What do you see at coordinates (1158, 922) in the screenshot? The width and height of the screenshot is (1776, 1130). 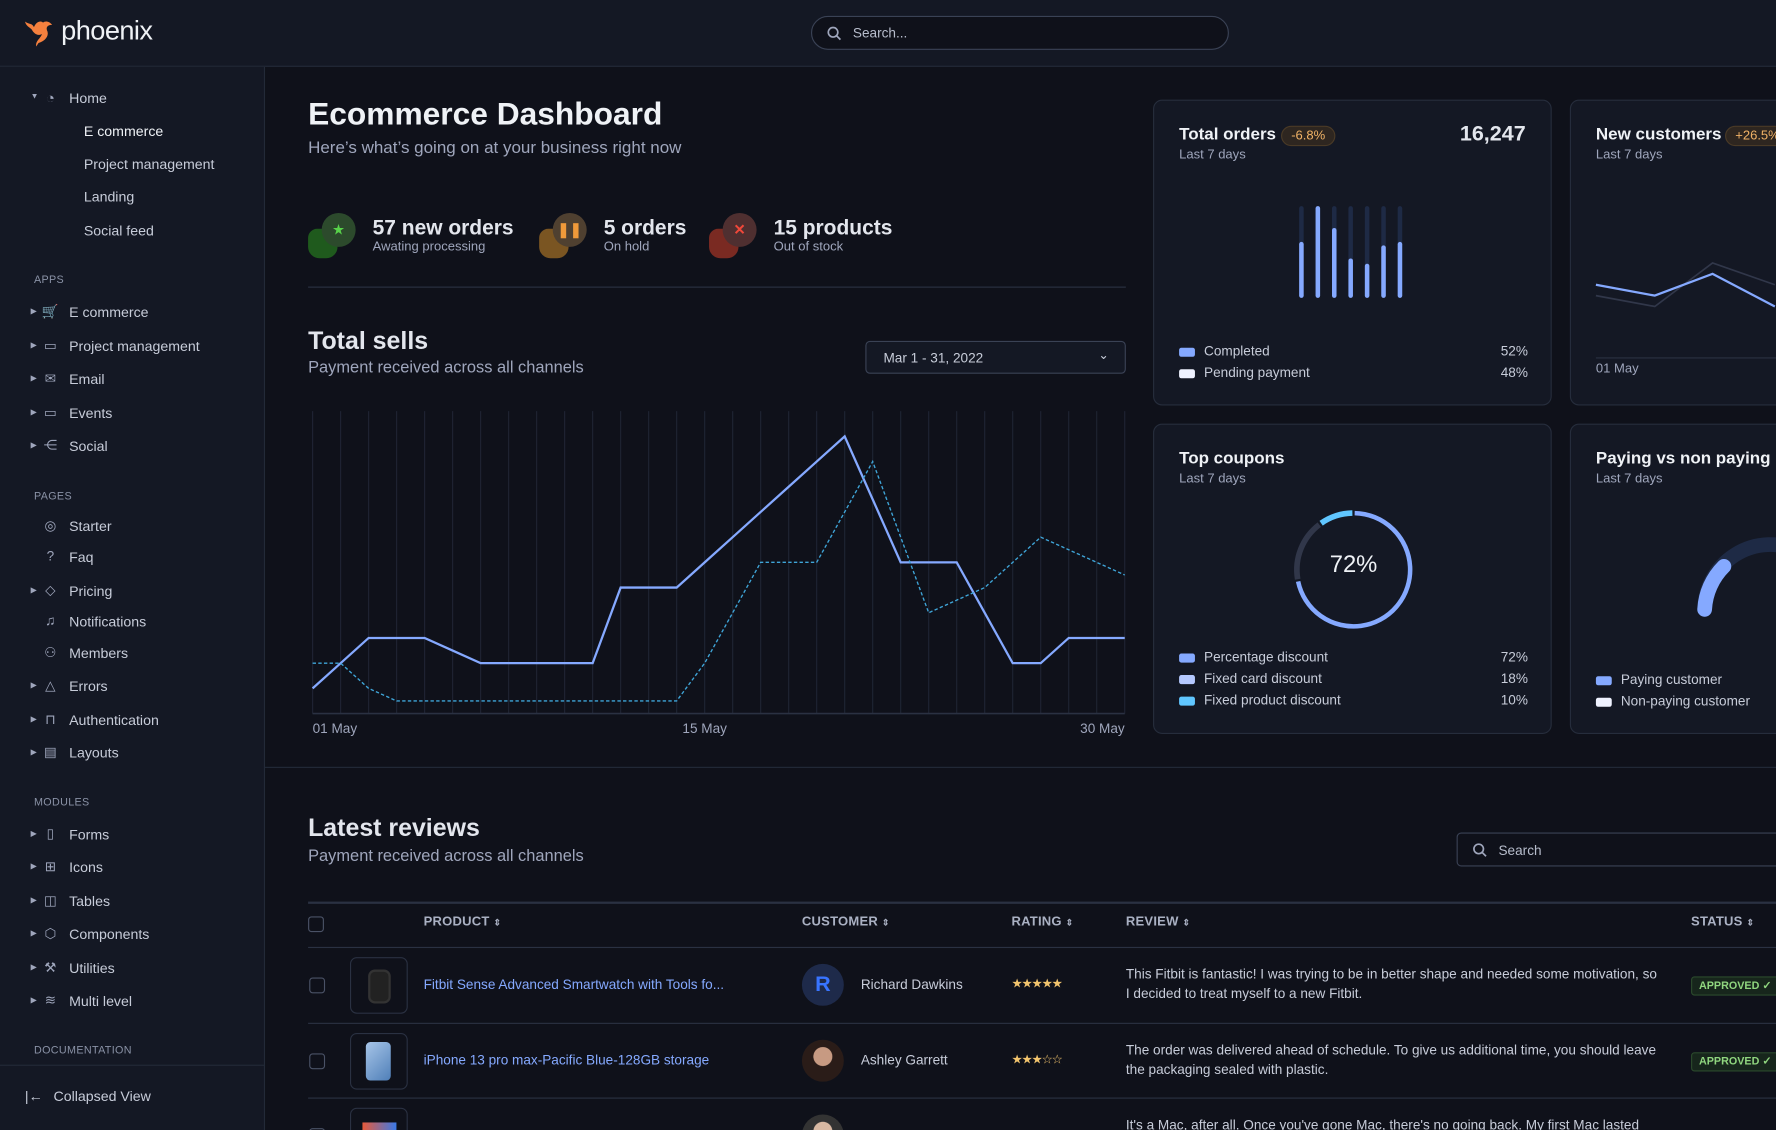 I see `column-header-review: REVIEW ⇕` at bounding box center [1158, 922].